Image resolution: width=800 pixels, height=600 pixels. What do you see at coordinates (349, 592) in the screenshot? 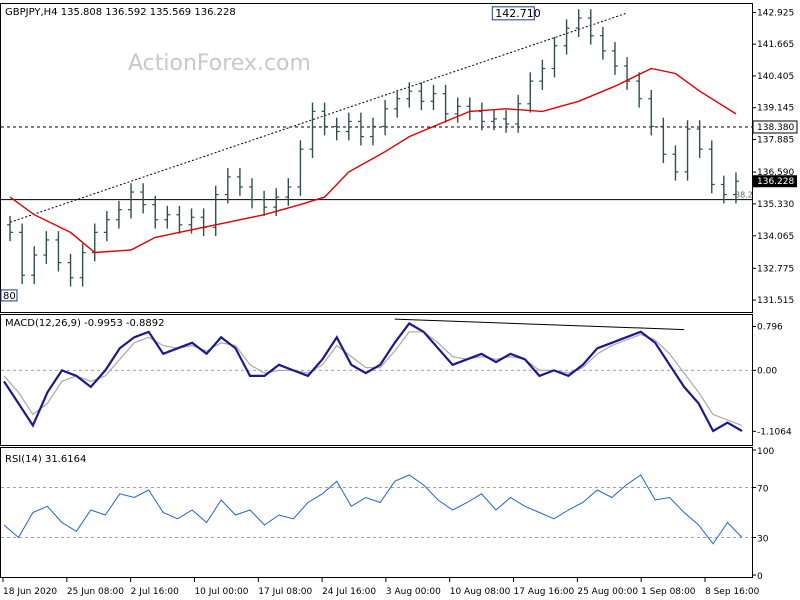
I see `time-axis-label: 24 Jul 16:00` at bounding box center [349, 592].